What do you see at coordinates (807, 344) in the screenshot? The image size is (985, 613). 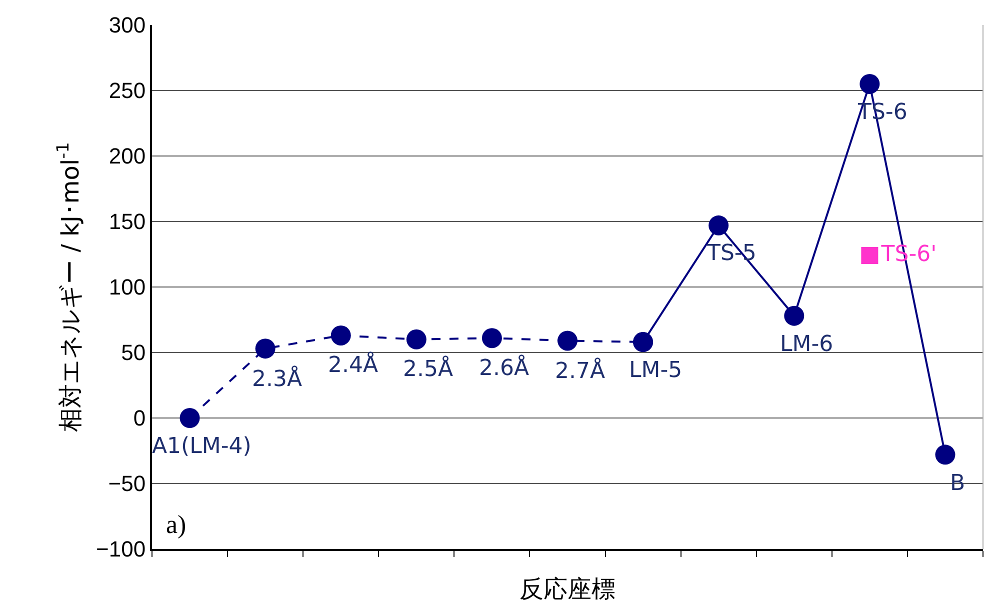 I see `annotation: LM-6` at bounding box center [807, 344].